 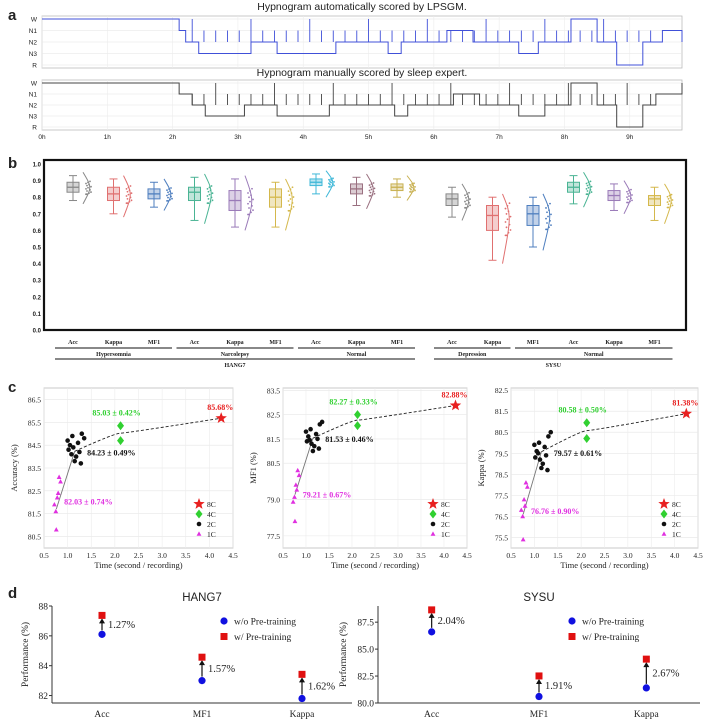 I want to click on comparison-category-label: MF1, so click(x=539, y=715).